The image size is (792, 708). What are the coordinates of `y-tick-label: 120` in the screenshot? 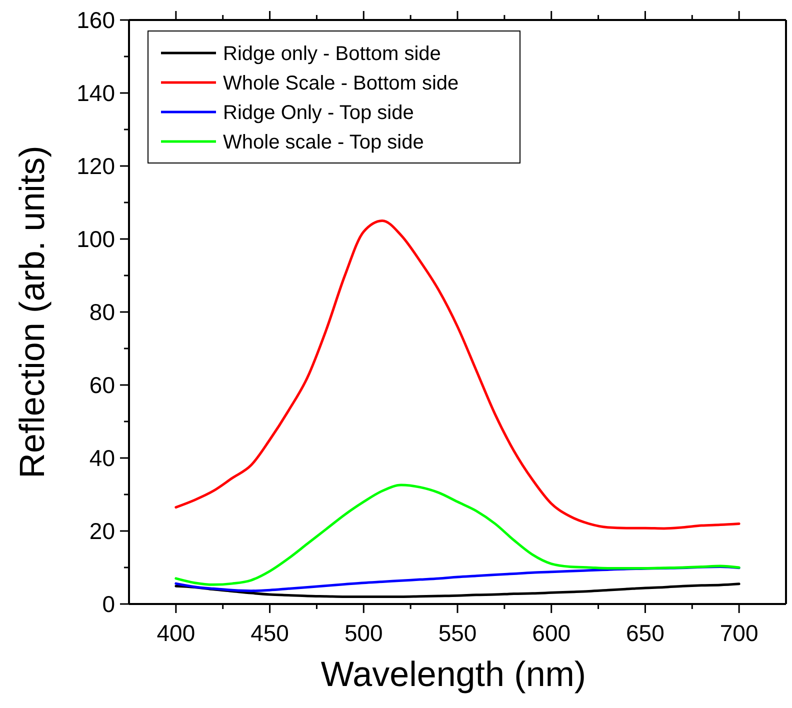 It's located at (95, 166).